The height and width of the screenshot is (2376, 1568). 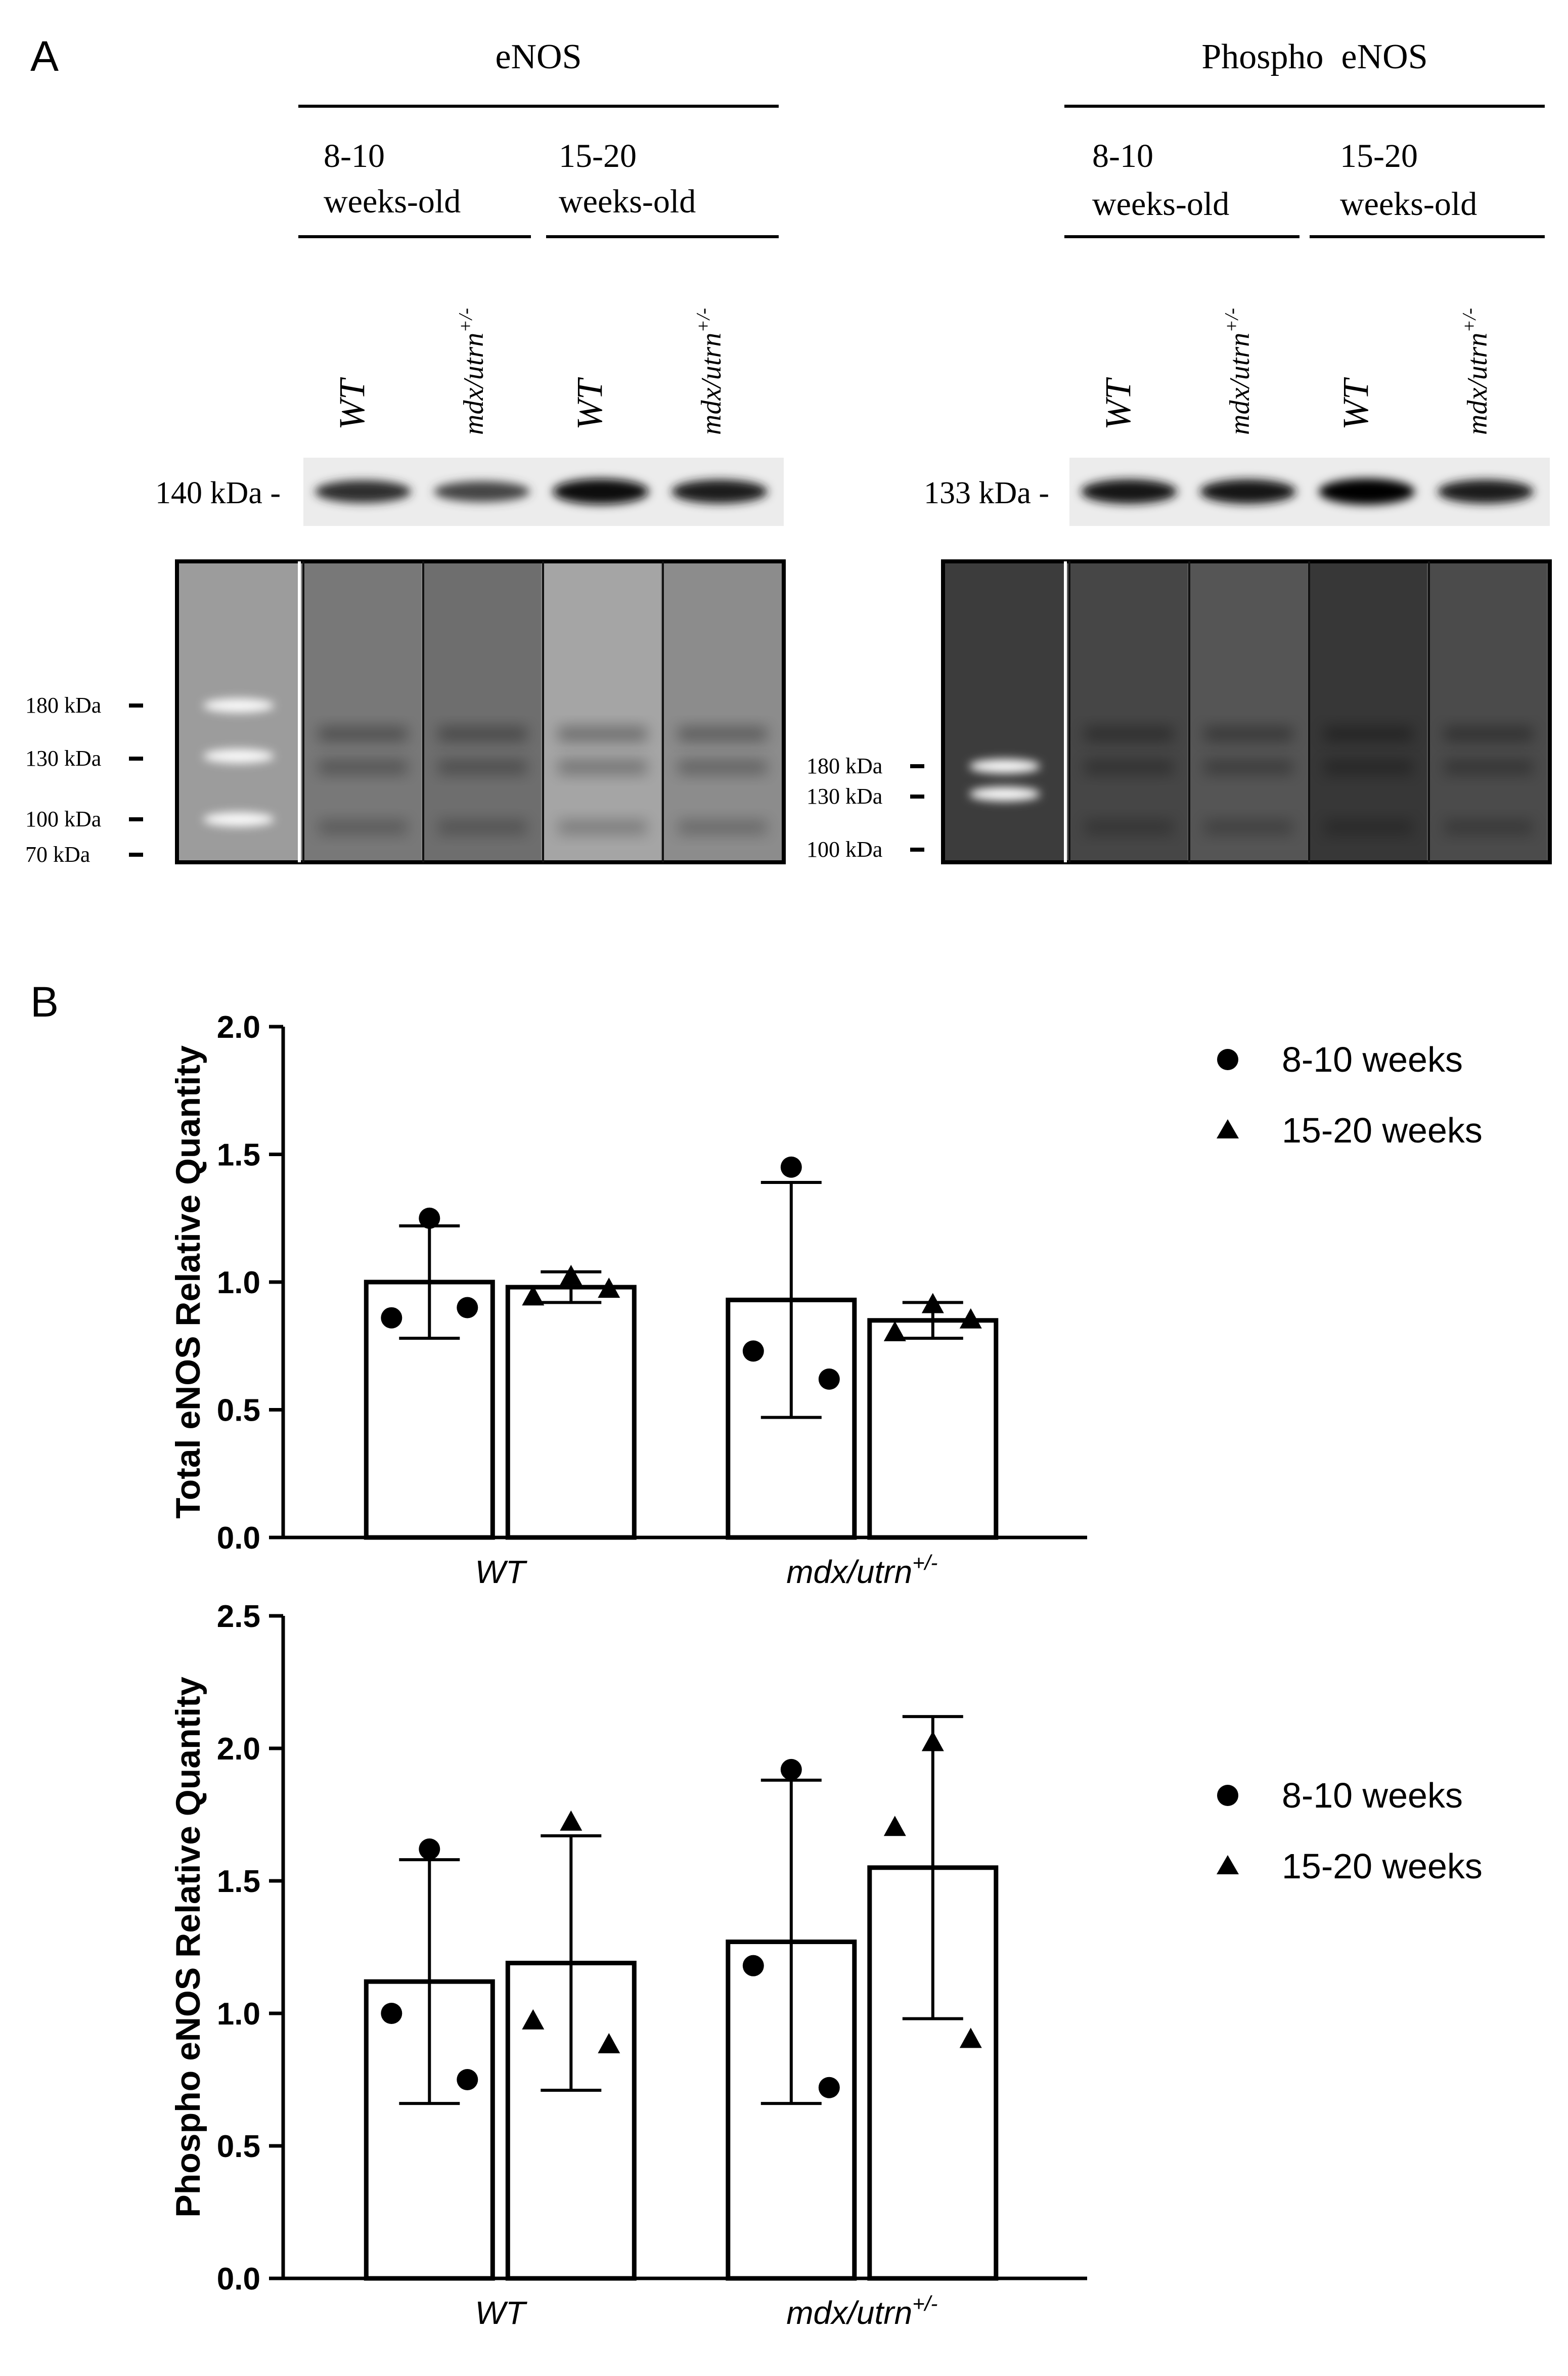 I want to click on ladder-lane, so click(x=1004, y=712).